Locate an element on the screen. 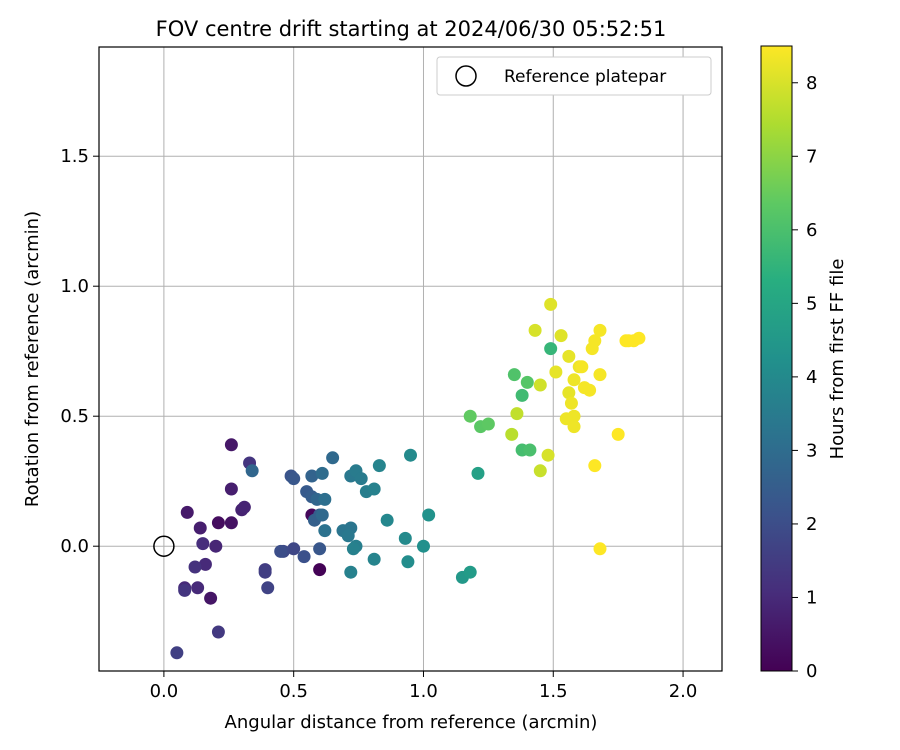 This screenshot has width=900, height=750. colorbar-tick-label: 8 is located at coordinates (811, 83).